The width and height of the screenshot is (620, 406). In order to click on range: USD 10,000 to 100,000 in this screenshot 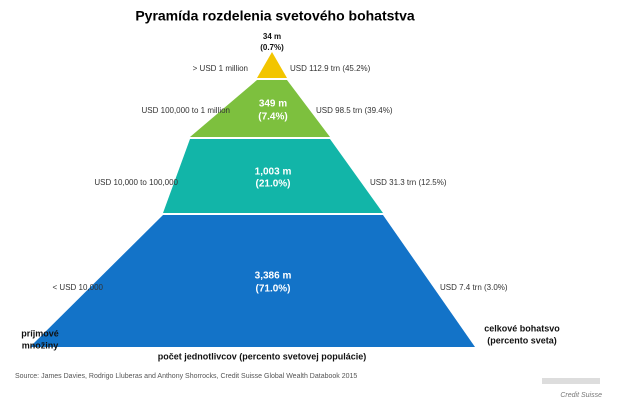, I will do `click(136, 182)`.